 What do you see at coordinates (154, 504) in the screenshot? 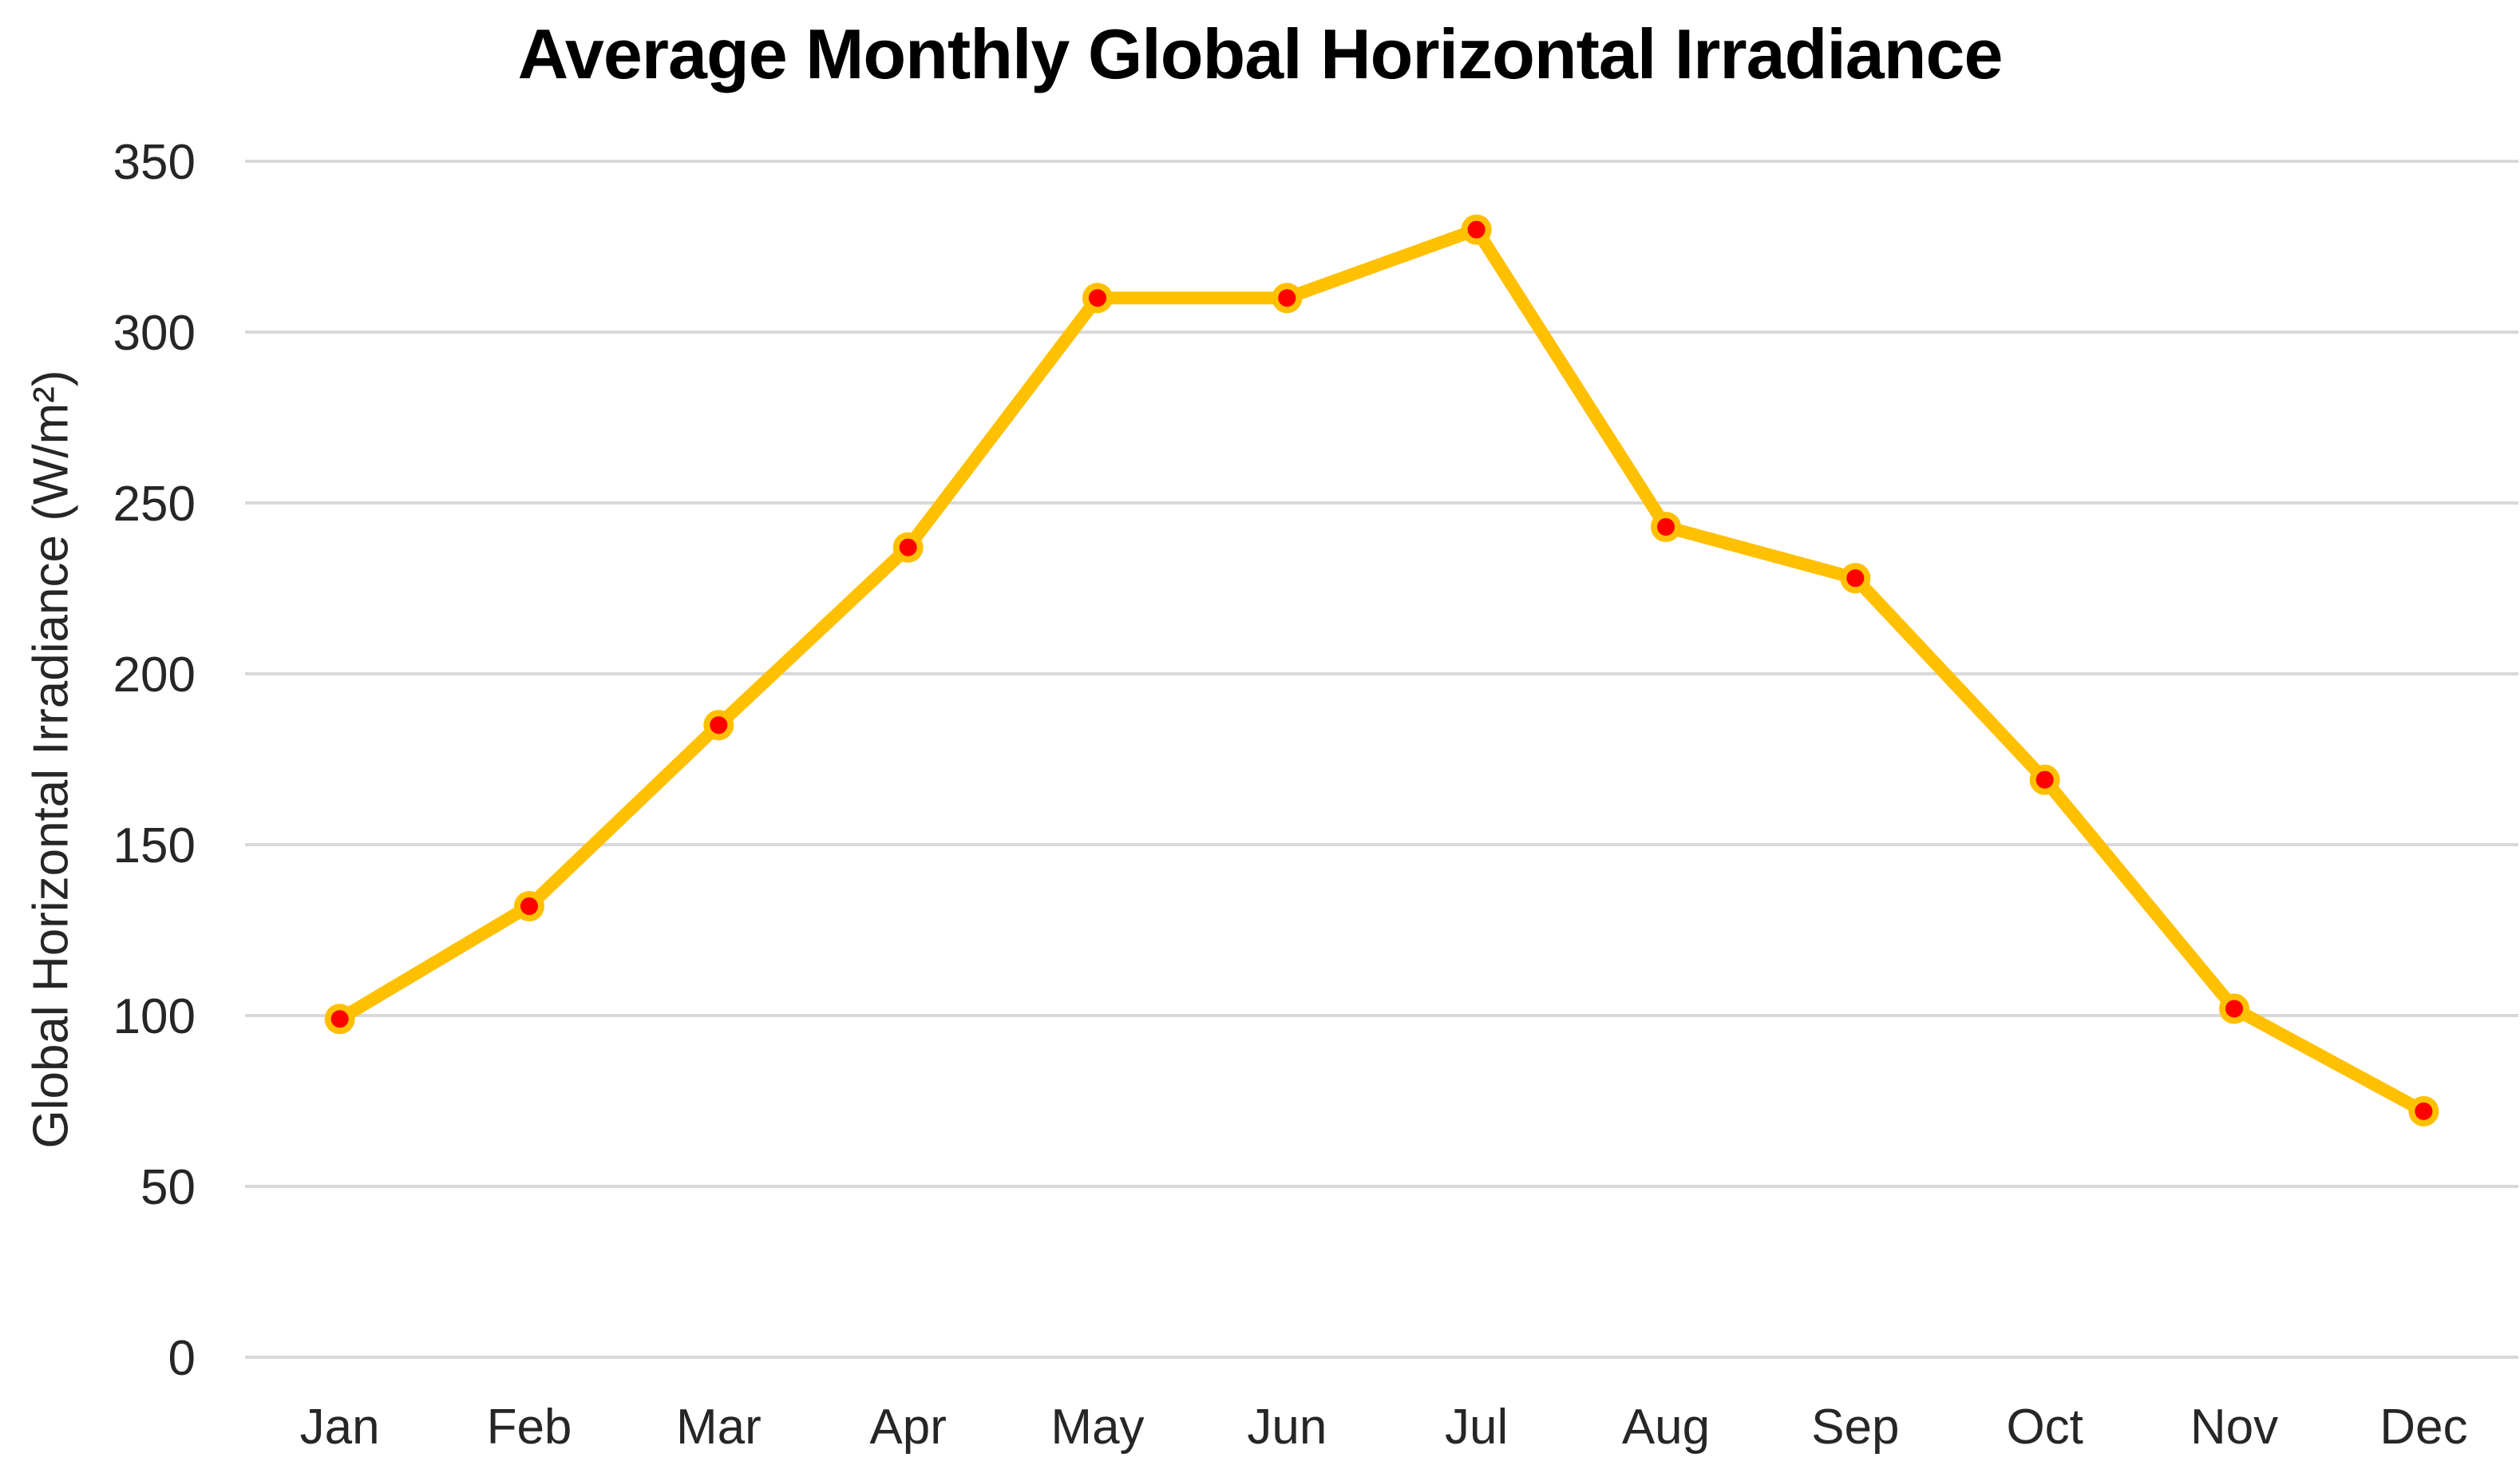
I see `y-tick-label-250: 250` at bounding box center [154, 504].